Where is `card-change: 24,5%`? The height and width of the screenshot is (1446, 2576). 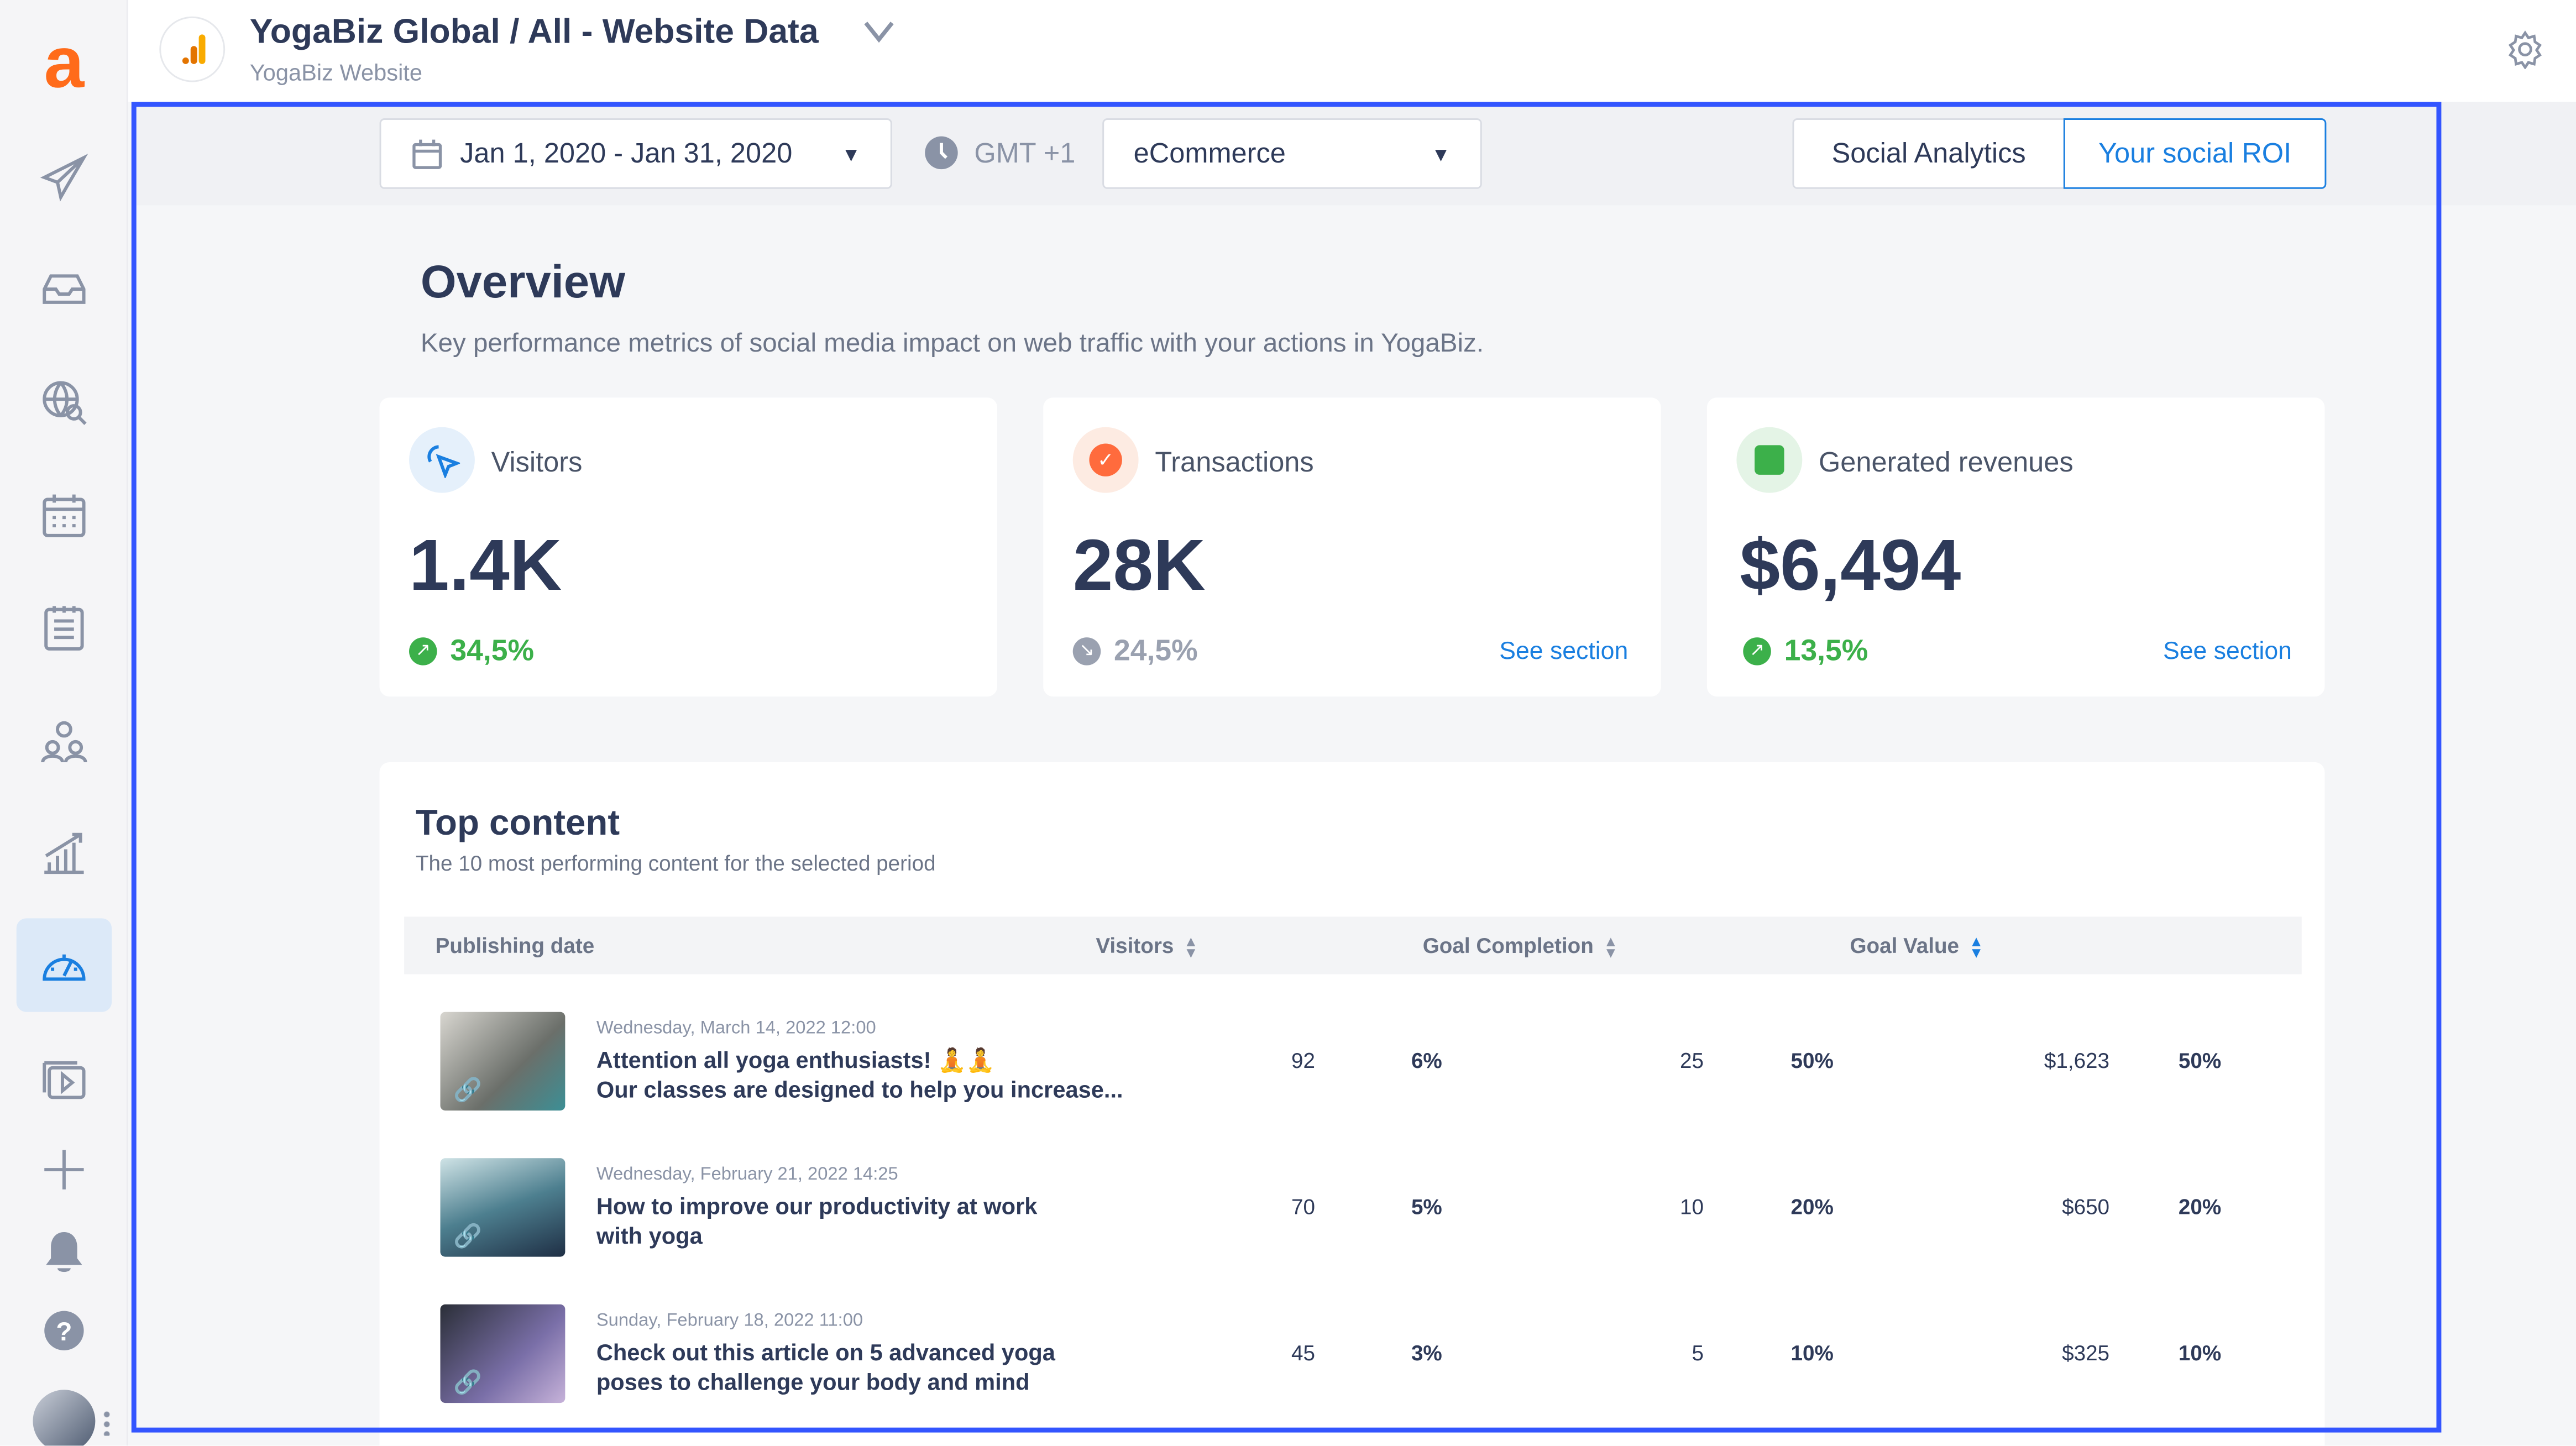
card-change: 24,5% is located at coordinates (1156, 650).